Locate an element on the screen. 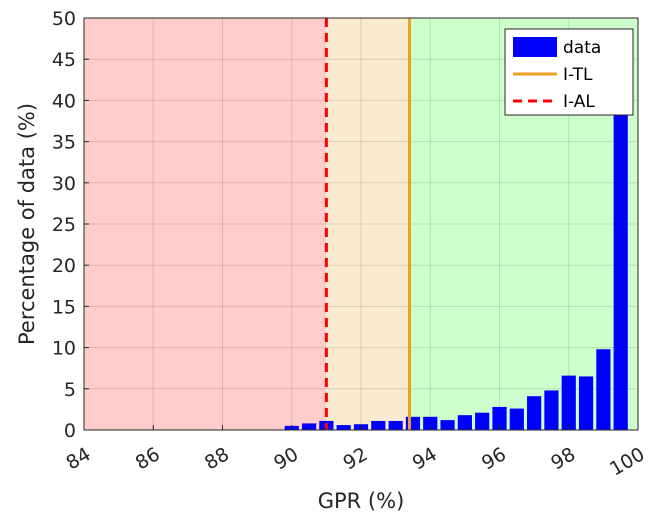 Image resolution: width=649 pixels, height=520 pixels. x-tick-label-100: 100 is located at coordinates (627, 461).